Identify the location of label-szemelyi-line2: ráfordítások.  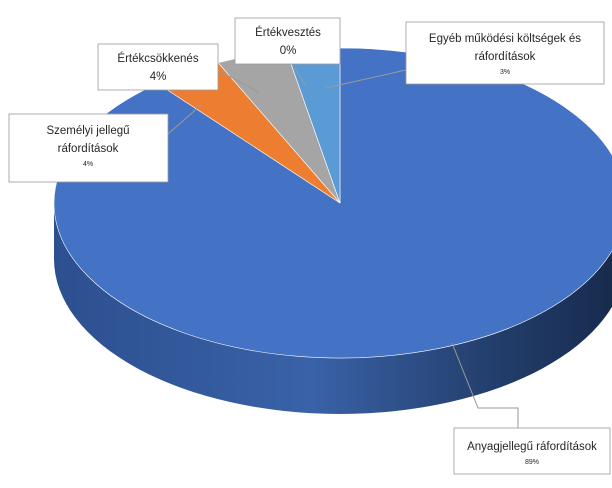
(88, 149).